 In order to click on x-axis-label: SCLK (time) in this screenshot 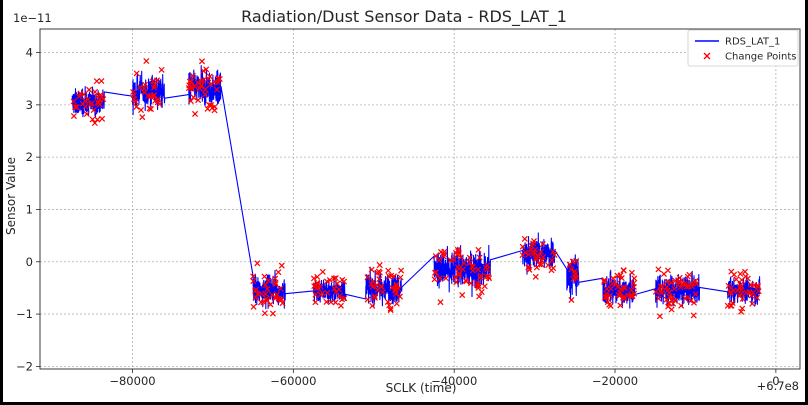, I will do `click(421, 388)`.